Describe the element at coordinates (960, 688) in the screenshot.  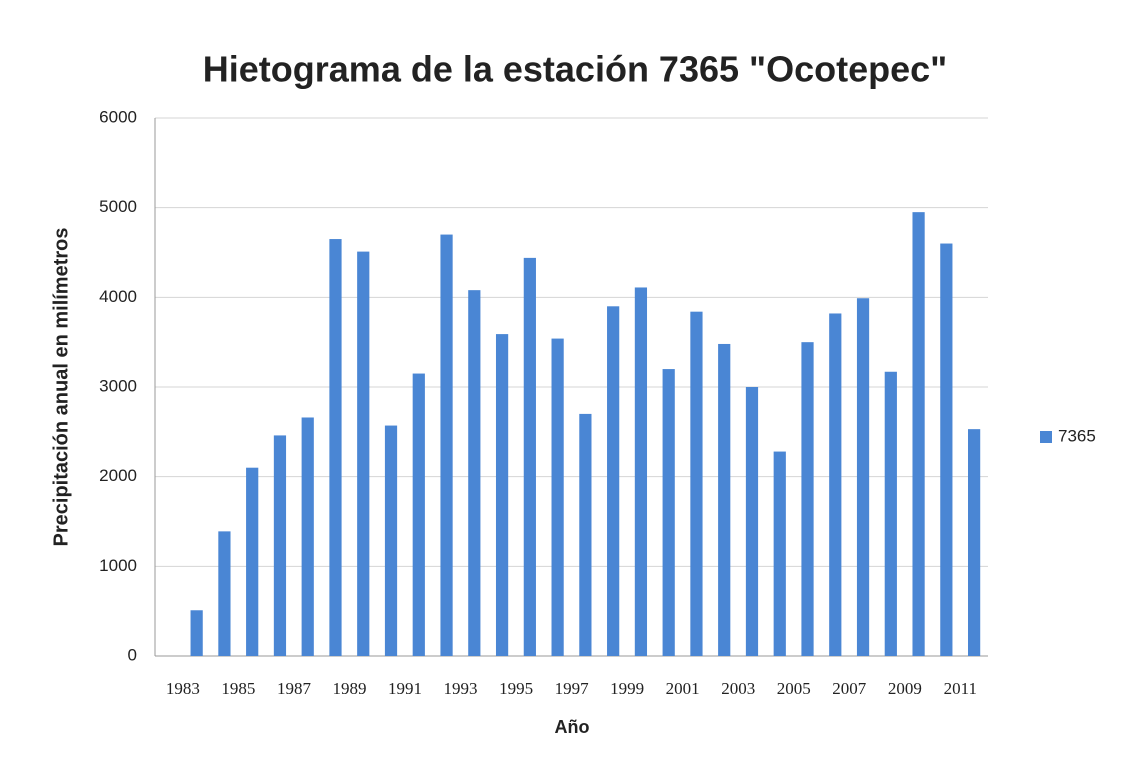
I see `x-tick-label: 2011` at that location.